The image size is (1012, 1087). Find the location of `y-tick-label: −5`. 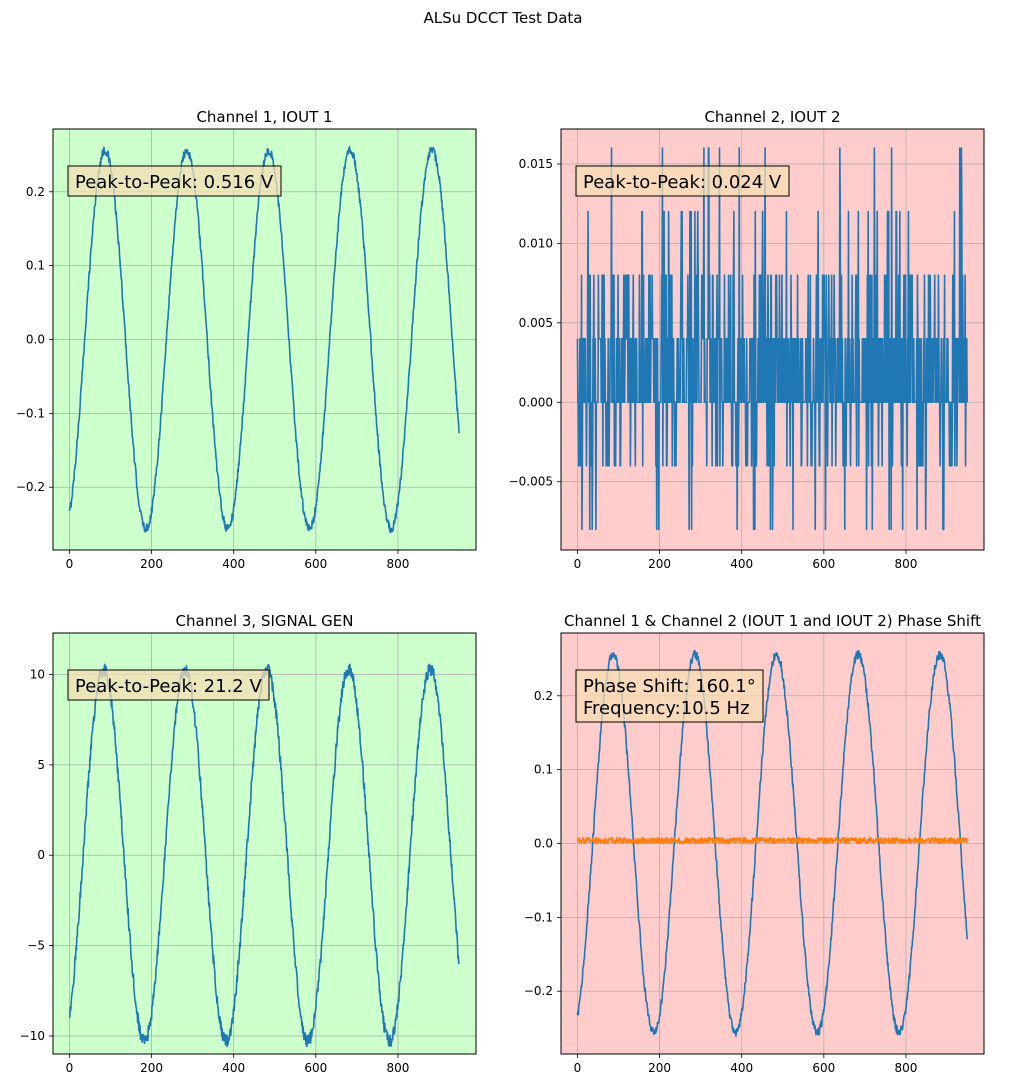

y-tick-label: −5 is located at coordinates (36, 946).